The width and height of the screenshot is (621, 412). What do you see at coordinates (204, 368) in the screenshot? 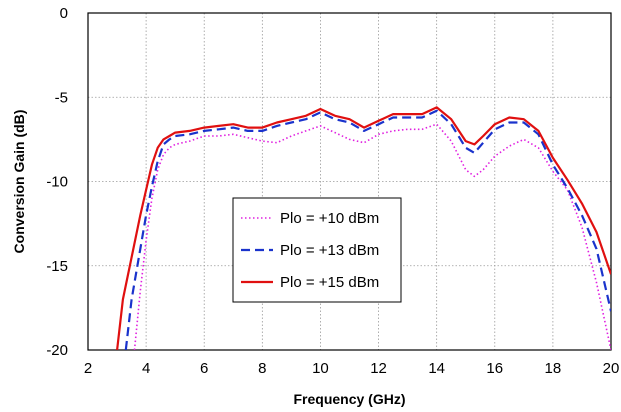
I see `x-tick-label: 6` at bounding box center [204, 368].